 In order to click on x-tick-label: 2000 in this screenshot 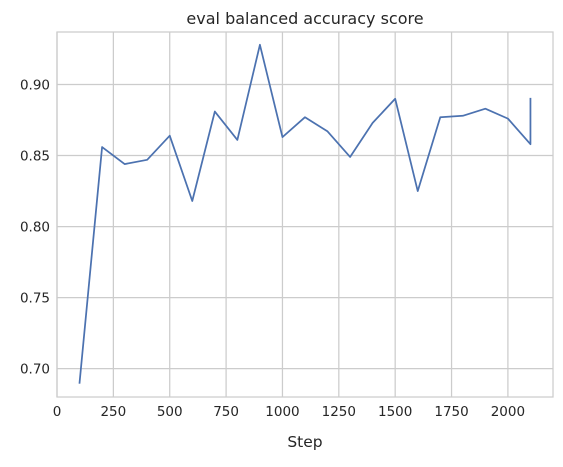, I will do `click(508, 412)`.